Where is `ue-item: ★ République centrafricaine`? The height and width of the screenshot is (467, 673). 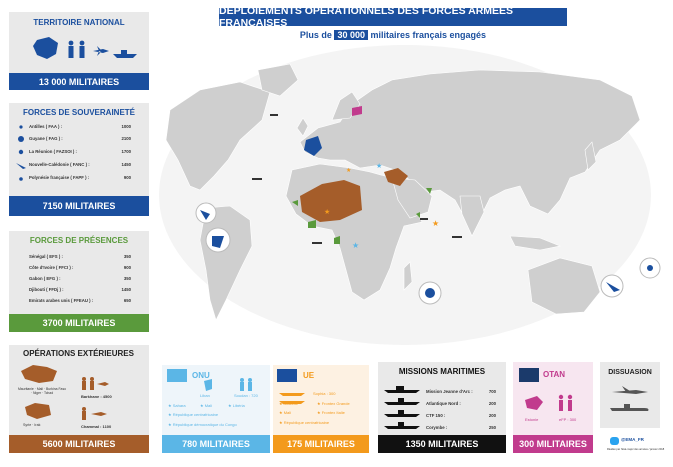 ue-item: ★ République centrafricaine is located at coordinates (304, 422).